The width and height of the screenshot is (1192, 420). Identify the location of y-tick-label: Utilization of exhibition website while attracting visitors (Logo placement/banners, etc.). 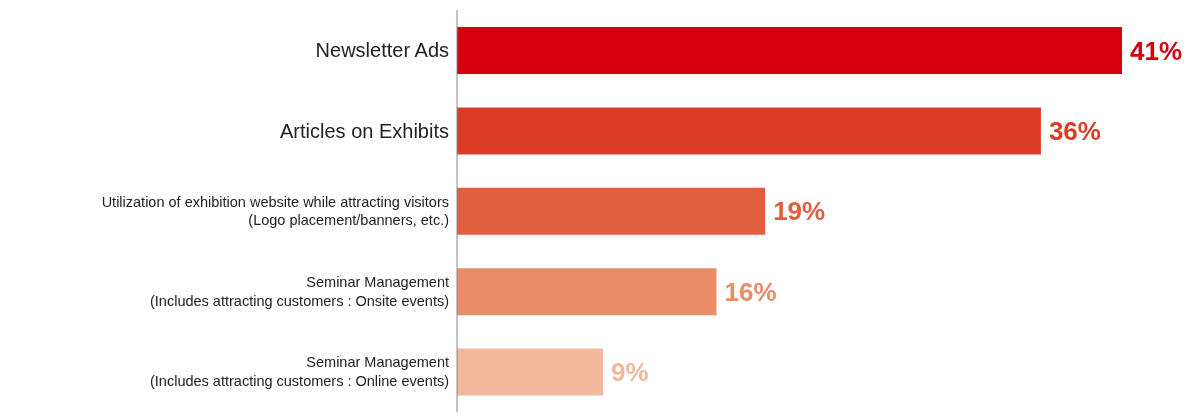
(275, 211).